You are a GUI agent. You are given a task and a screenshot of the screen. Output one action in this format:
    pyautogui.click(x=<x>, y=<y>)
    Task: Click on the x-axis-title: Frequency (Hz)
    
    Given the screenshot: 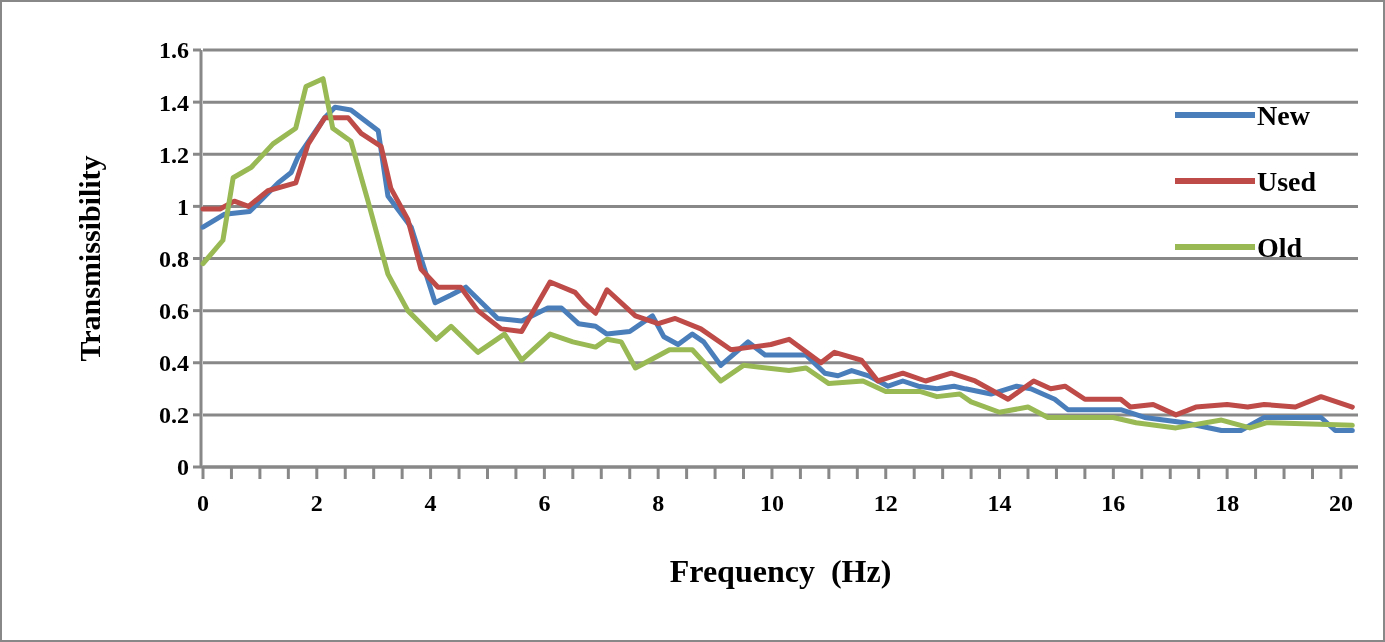 What is the action you would take?
    pyautogui.click(x=780, y=571)
    